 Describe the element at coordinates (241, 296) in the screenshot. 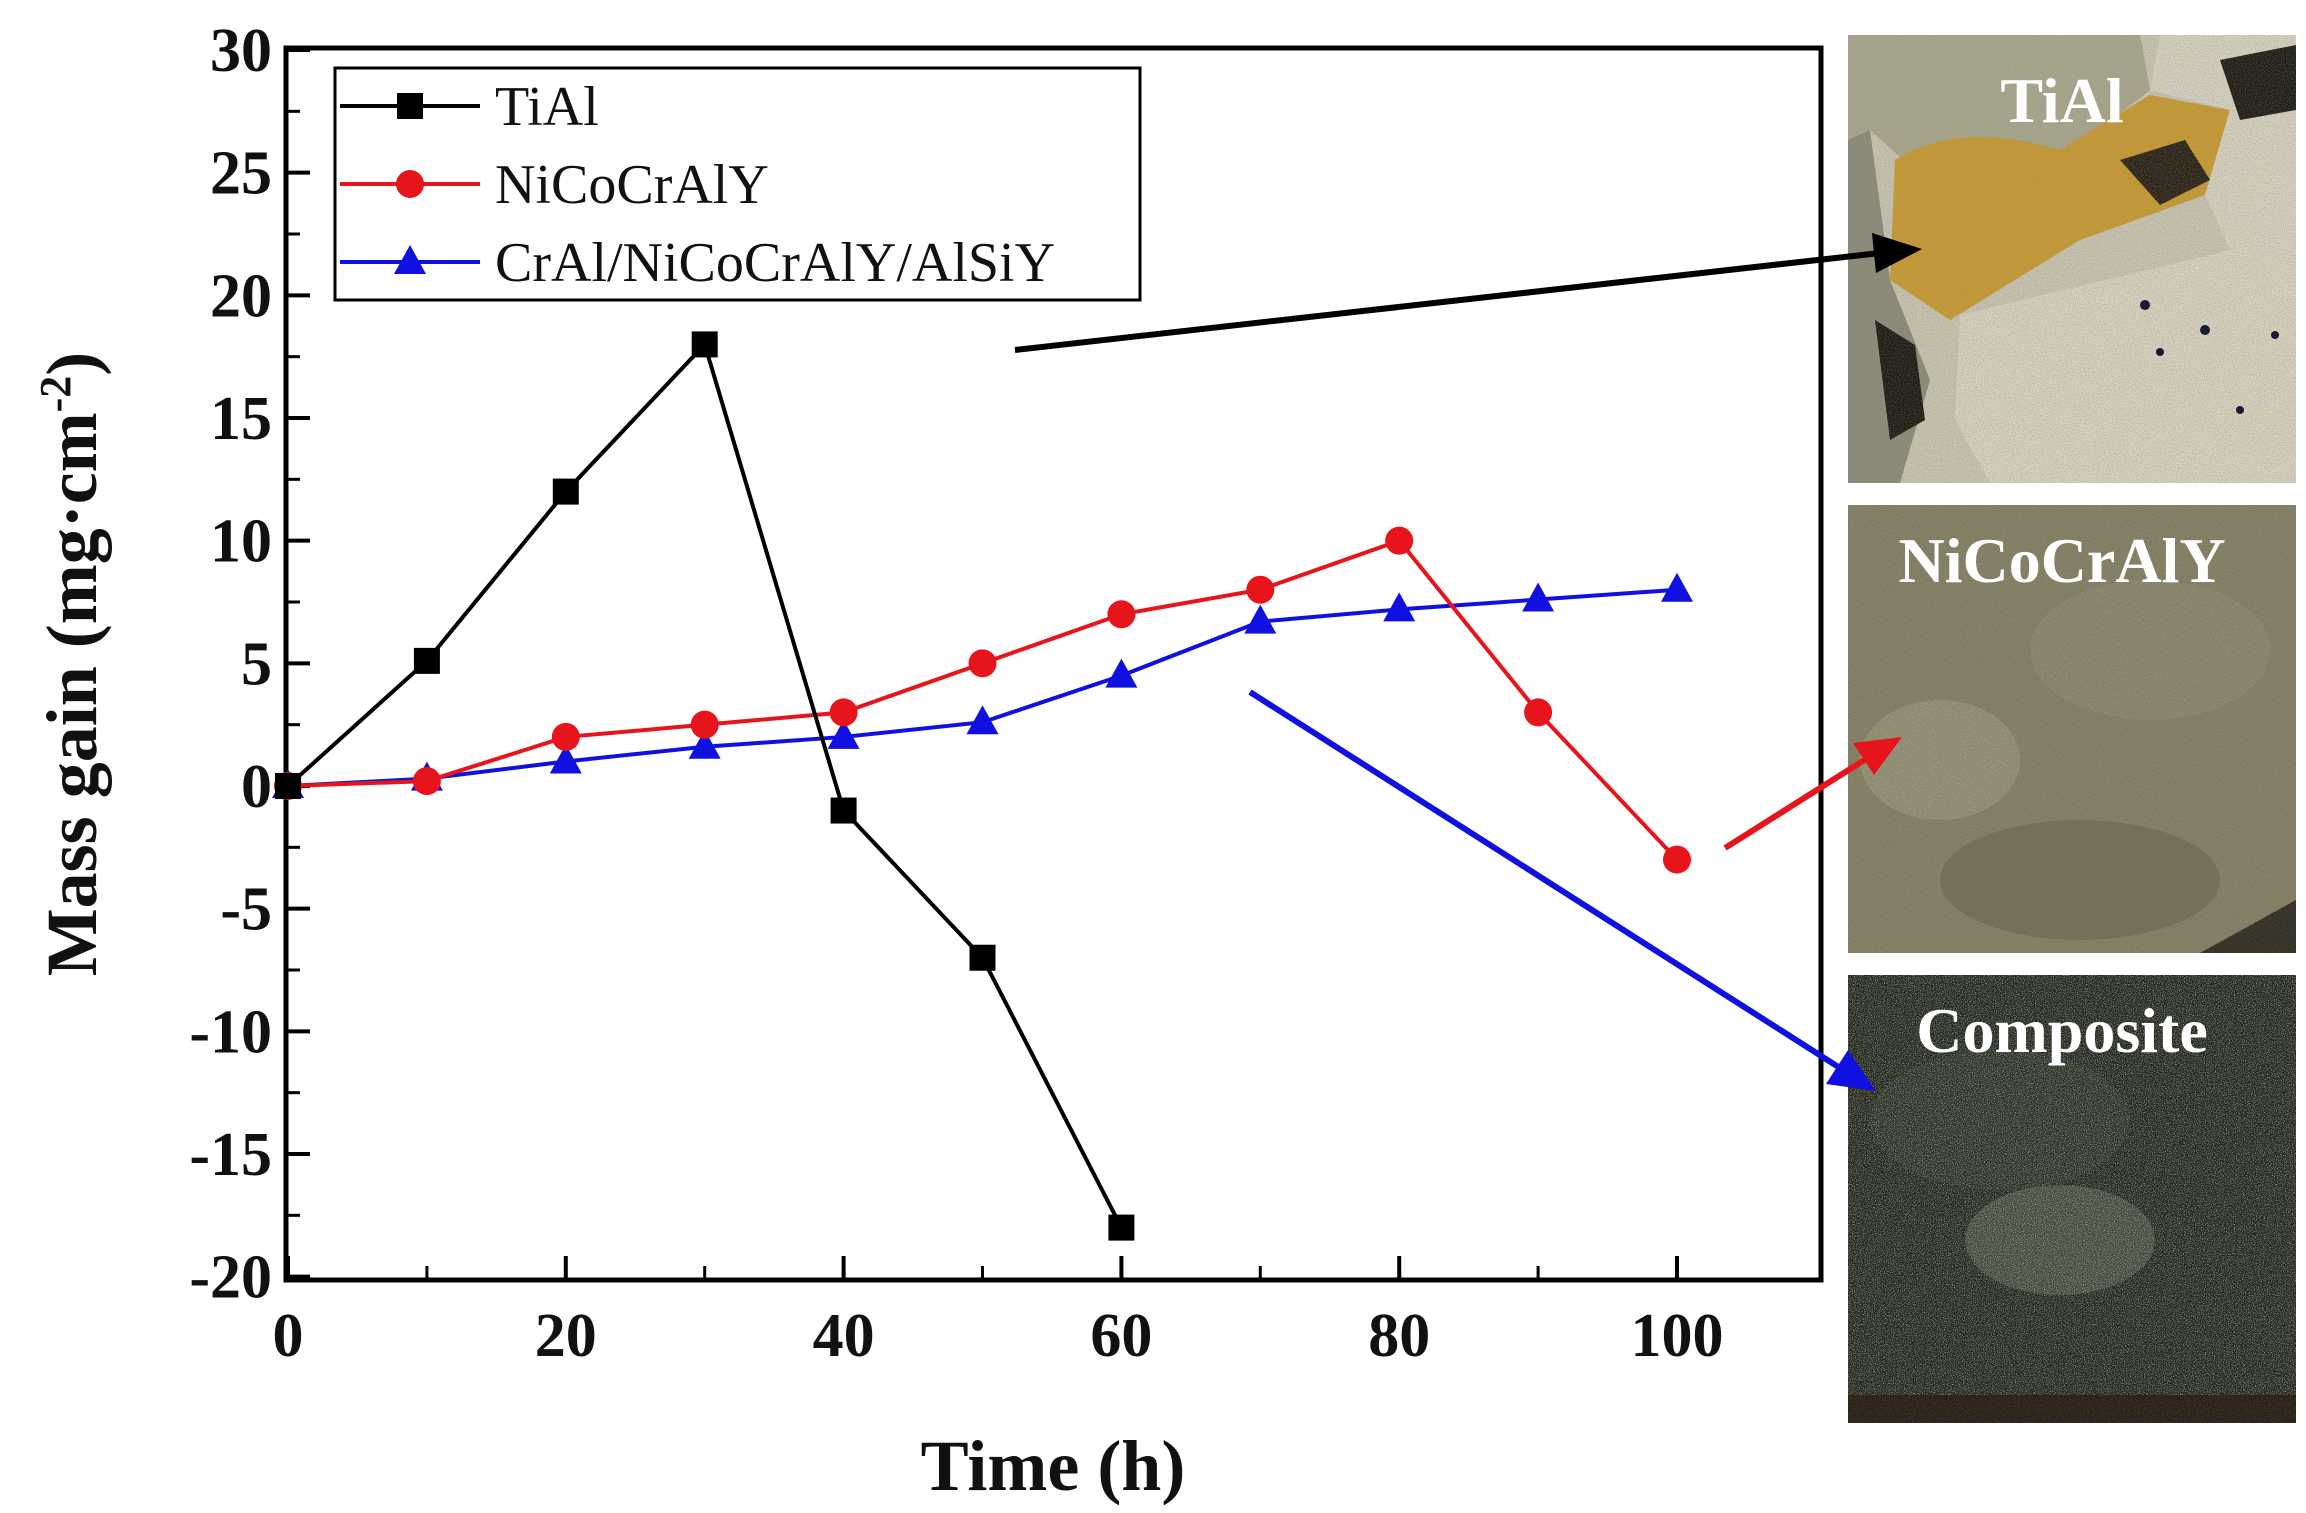

I see `y-tick-label: 20` at that location.